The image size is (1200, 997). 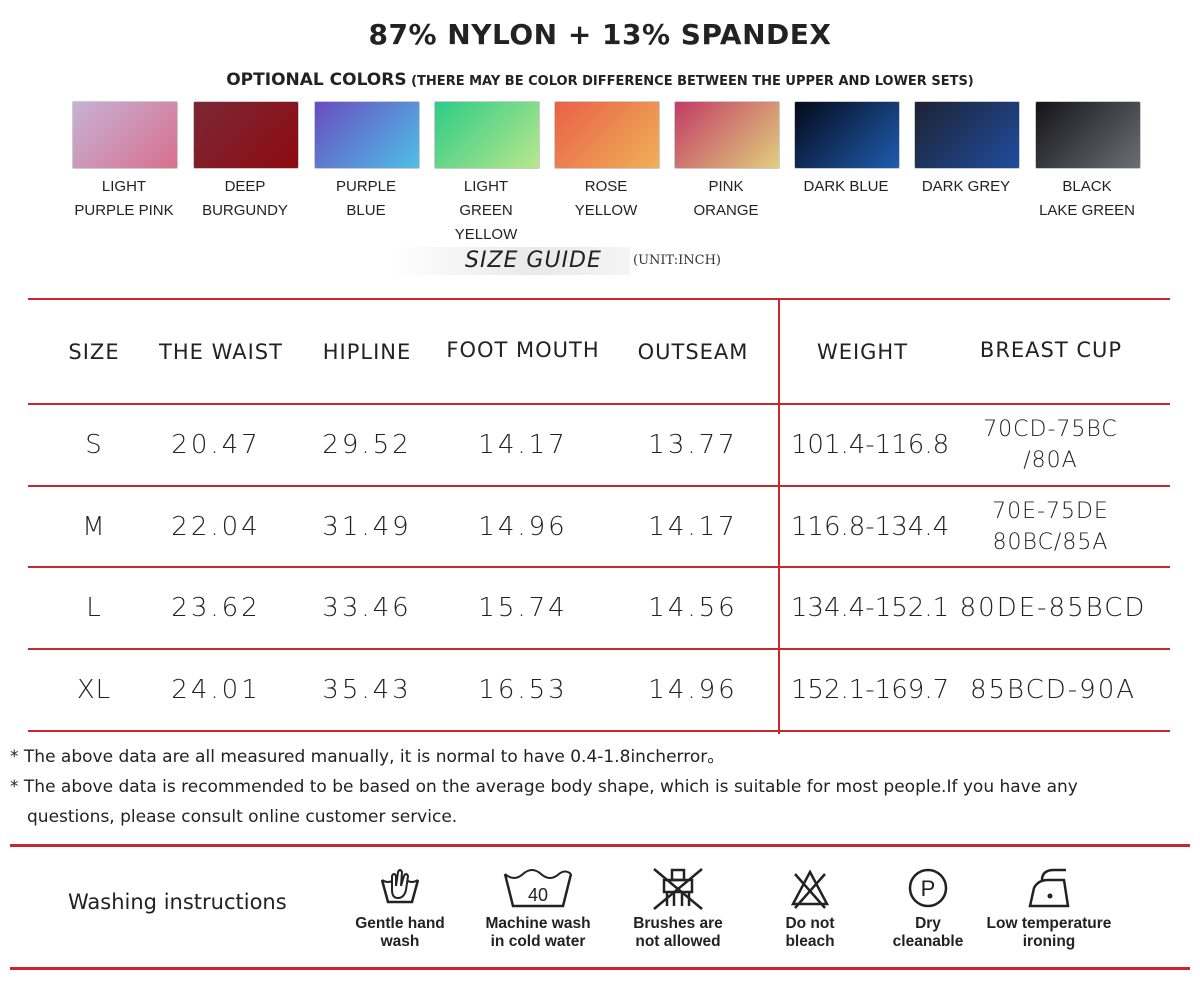 What do you see at coordinates (693, 526) in the screenshot?
I see `cell-outseam: 14.17` at bounding box center [693, 526].